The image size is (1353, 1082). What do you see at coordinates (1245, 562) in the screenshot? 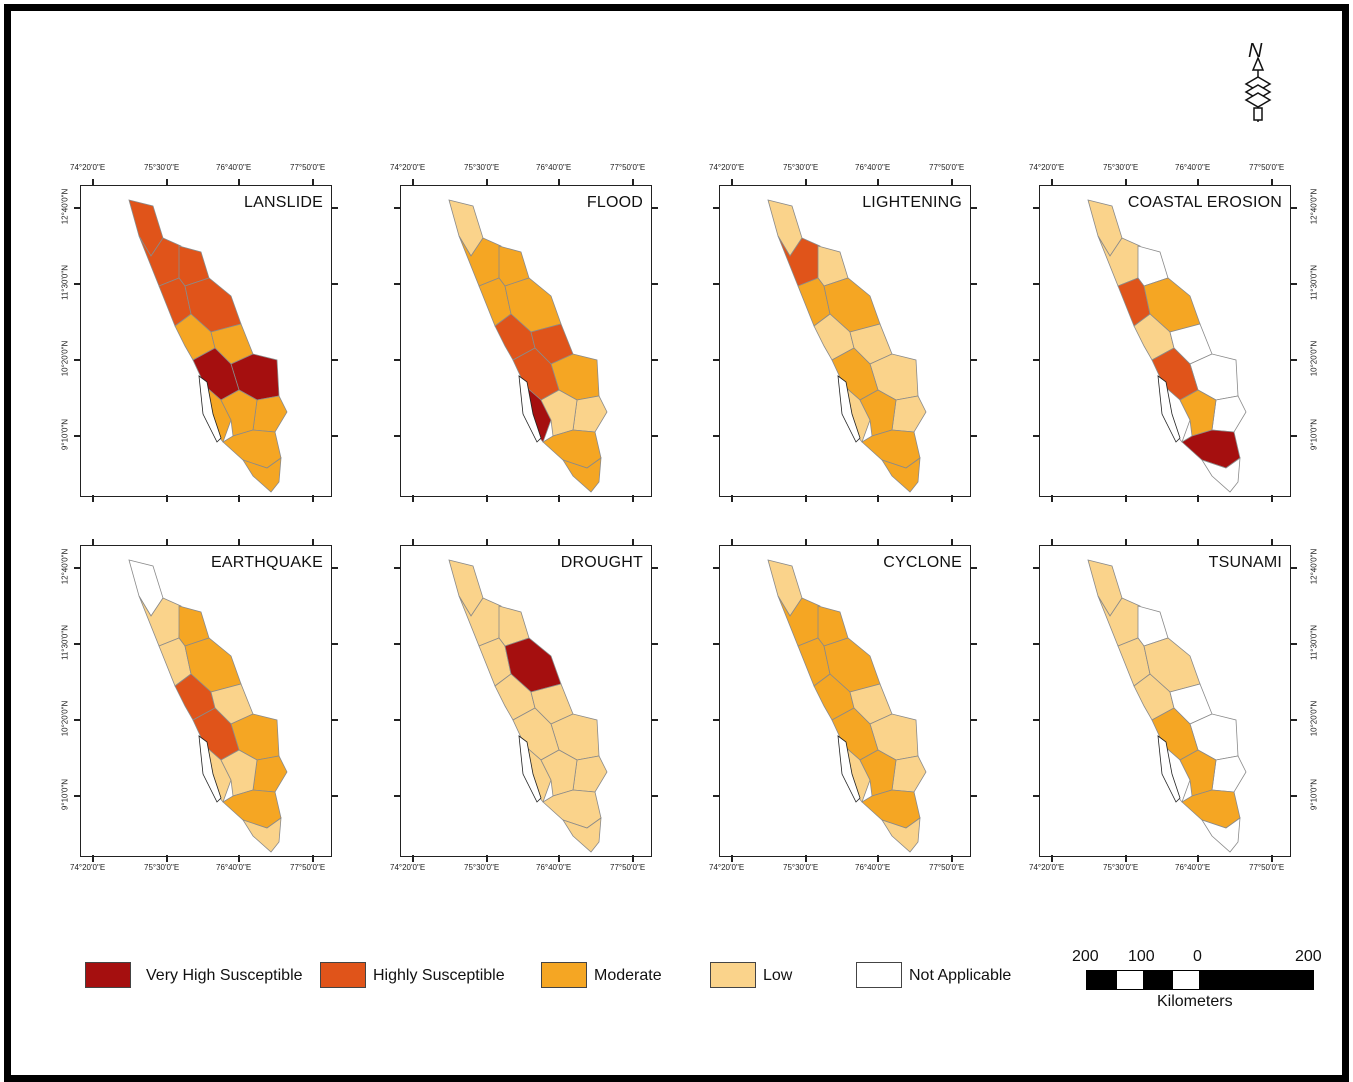
I see `panel-title: TSUNAMI` at bounding box center [1245, 562].